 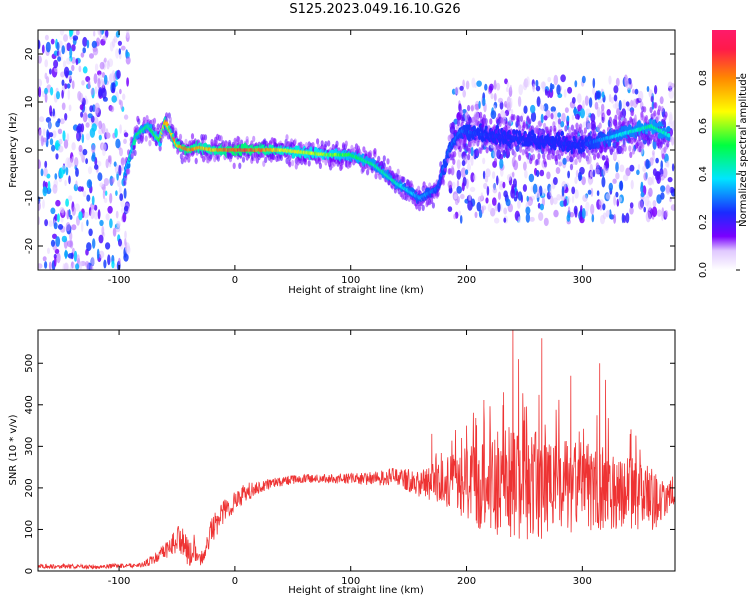 What do you see at coordinates (582, 581) in the screenshot?
I see `snr-xtick-label: 300` at bounding box center [582, 581].